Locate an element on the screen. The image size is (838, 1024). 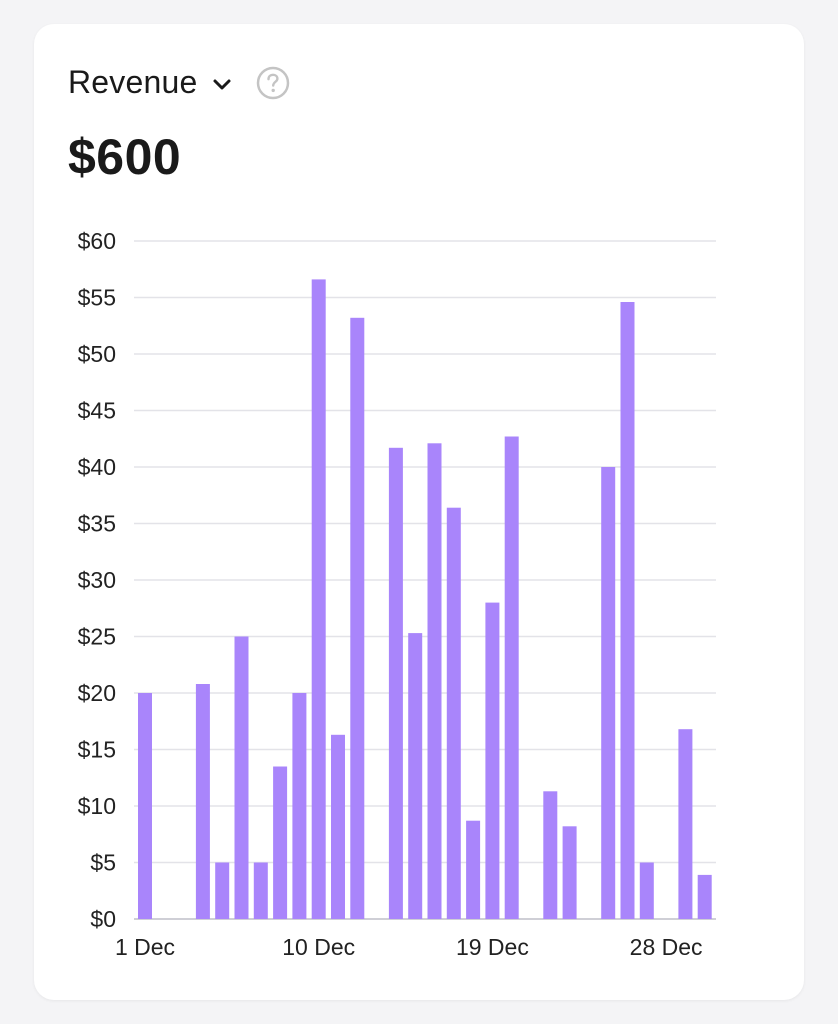
bar: 29 Dec is located at coordinates (685, 824).